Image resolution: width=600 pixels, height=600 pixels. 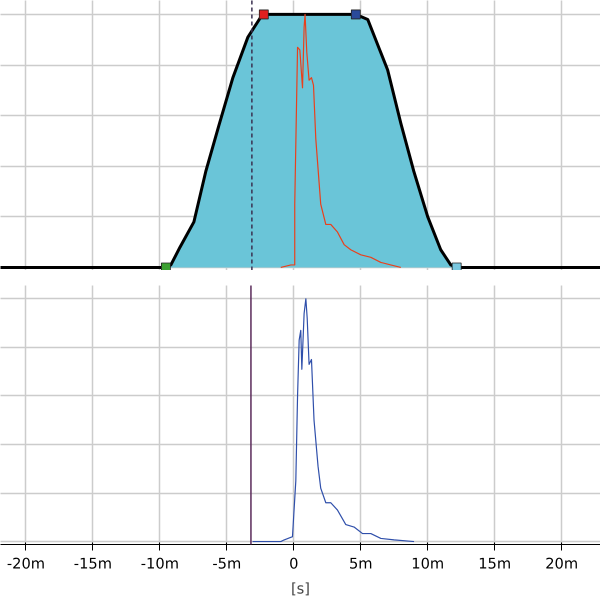 I want to click on x-tick-label: -20m, so click(x=26, y=564).